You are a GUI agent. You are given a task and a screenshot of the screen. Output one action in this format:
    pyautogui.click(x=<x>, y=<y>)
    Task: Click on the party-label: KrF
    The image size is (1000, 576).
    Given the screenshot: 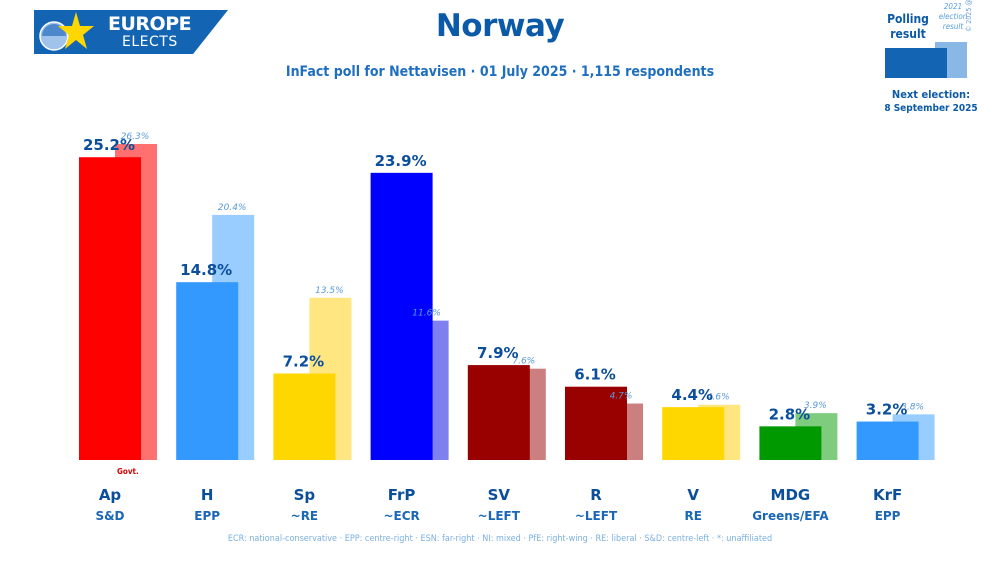 What is the action you would take?
    pyautogui.click(x=887, y=495)
    